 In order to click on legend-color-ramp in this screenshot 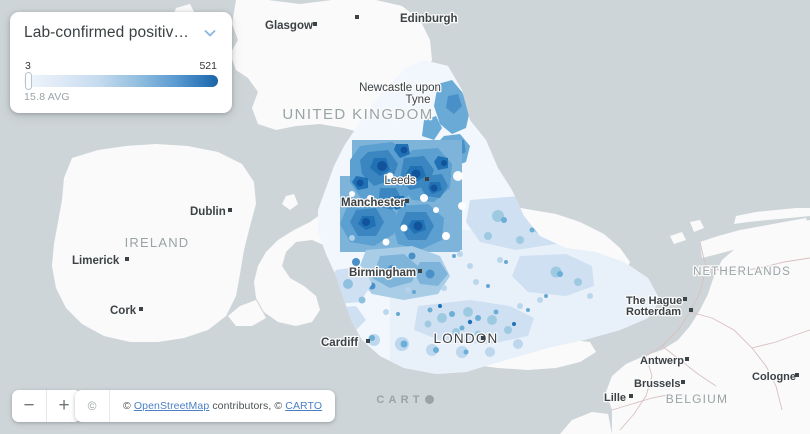, I will do `click(121, 81)`.